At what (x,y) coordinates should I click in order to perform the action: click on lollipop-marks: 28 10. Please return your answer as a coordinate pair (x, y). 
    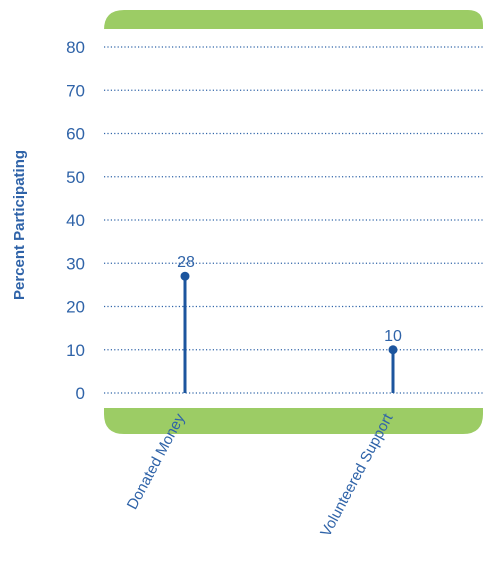
    Looking at the image, I should click on (289, 323).